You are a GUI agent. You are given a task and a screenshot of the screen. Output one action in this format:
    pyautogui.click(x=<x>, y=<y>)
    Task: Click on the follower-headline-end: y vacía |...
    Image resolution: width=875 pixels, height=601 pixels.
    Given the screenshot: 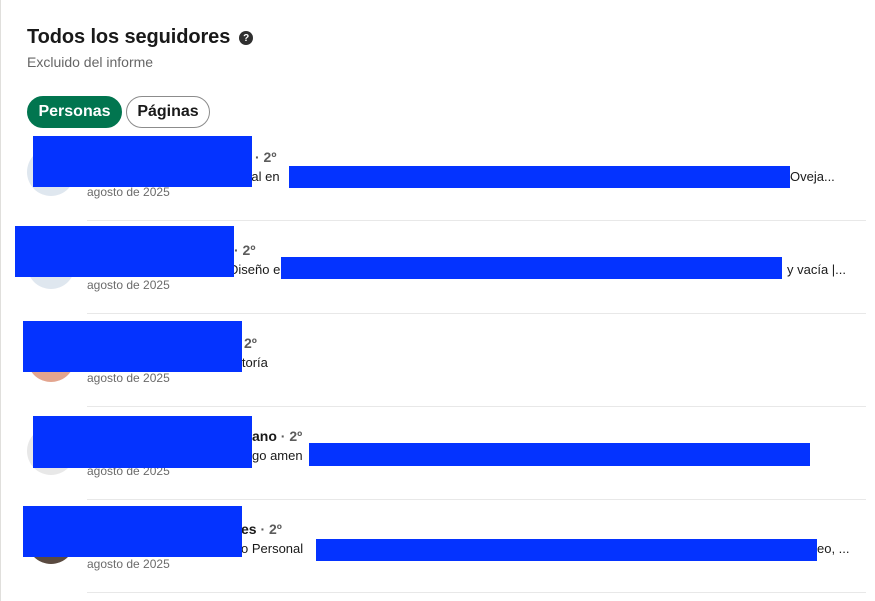 What is the action you would take?
    pyautogui.click(x=817, y=269)
    